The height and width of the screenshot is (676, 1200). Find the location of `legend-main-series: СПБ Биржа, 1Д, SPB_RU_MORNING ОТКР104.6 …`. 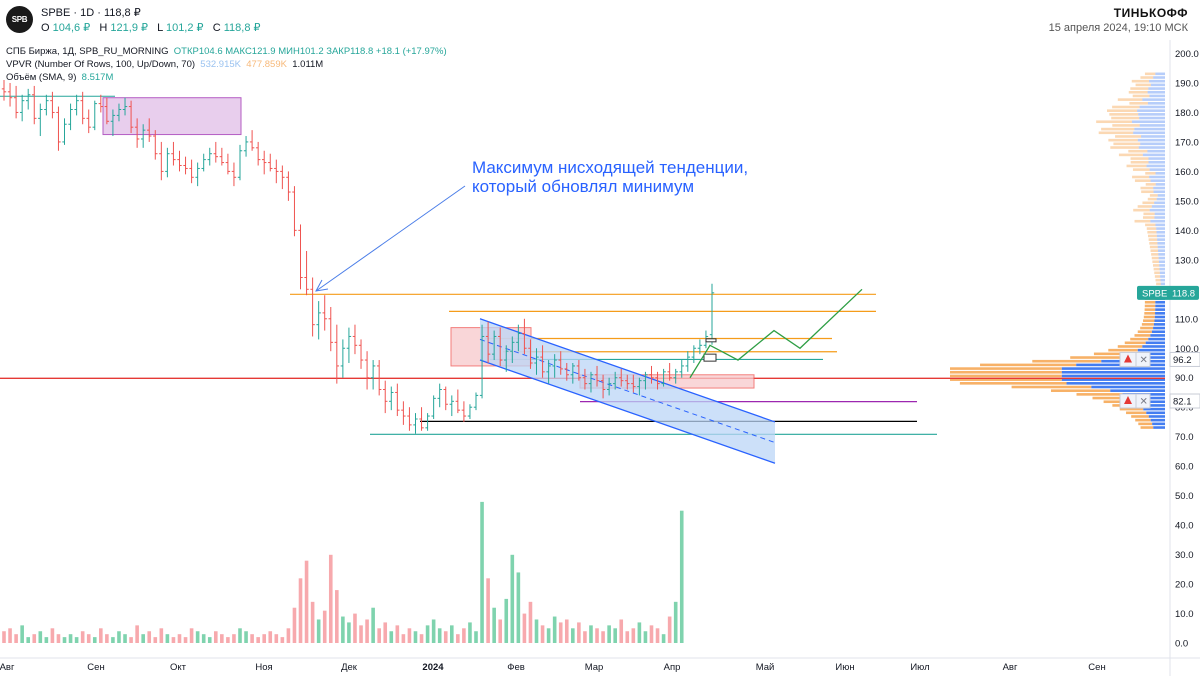

legend-main-series: СПБ Биржа, 1Д, SPB_RU_MORNING ОТКР104.6 … is located at coordinates (226, 51).